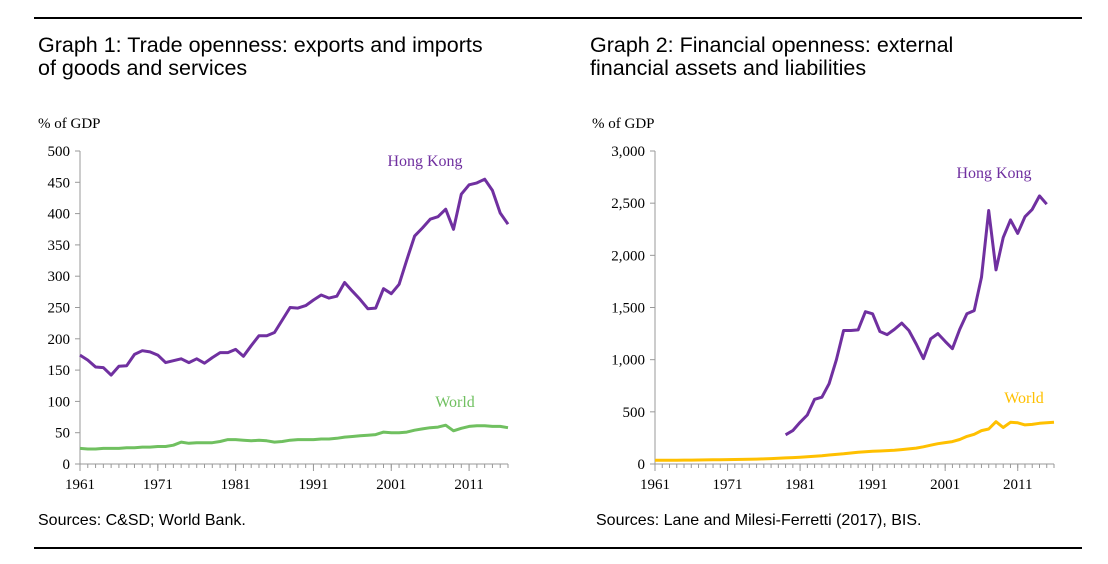 The height and width of the screenshot is (564, 1108). What do you see at coordinates (628, 256) in the screenshot?
I see `y-tick-label: 2,000` at bounding box center [628, 256].